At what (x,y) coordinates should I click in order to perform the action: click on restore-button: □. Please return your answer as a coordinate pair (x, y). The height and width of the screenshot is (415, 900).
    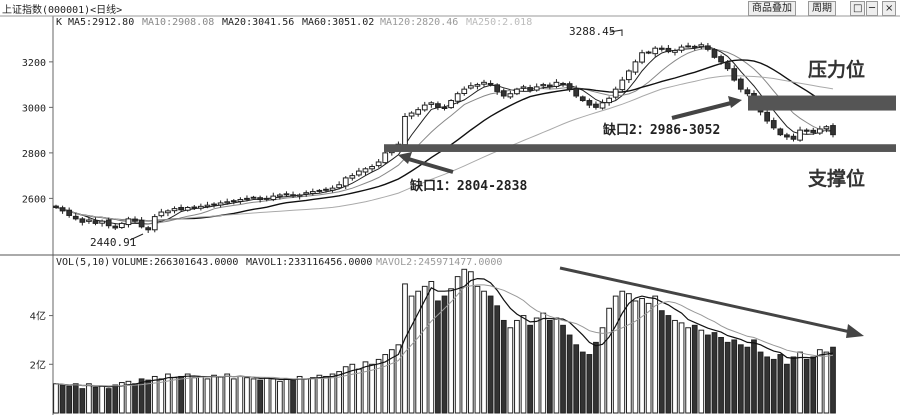
    Looking at the image, I should click on (858, 8).